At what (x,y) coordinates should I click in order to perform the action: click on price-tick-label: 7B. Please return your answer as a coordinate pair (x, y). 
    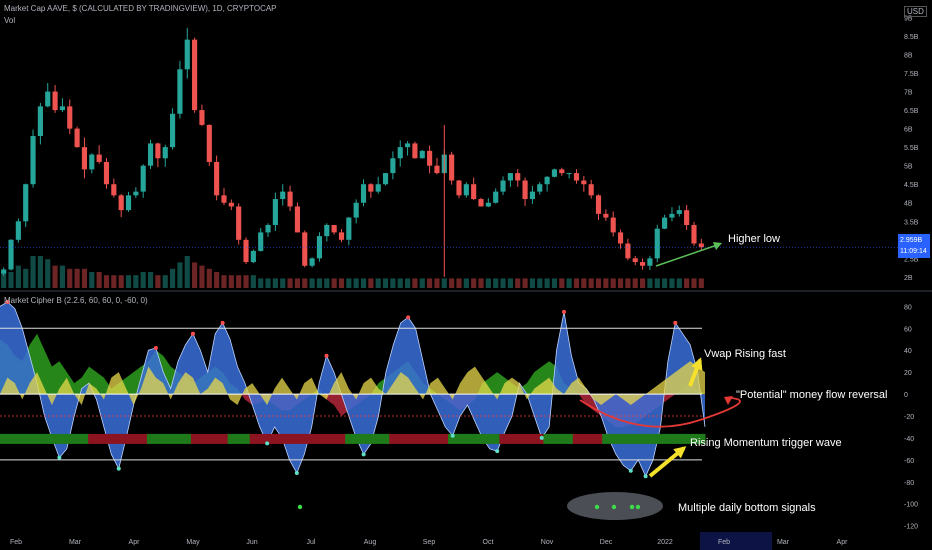
    Looking at the image, I should click on (908, 93).